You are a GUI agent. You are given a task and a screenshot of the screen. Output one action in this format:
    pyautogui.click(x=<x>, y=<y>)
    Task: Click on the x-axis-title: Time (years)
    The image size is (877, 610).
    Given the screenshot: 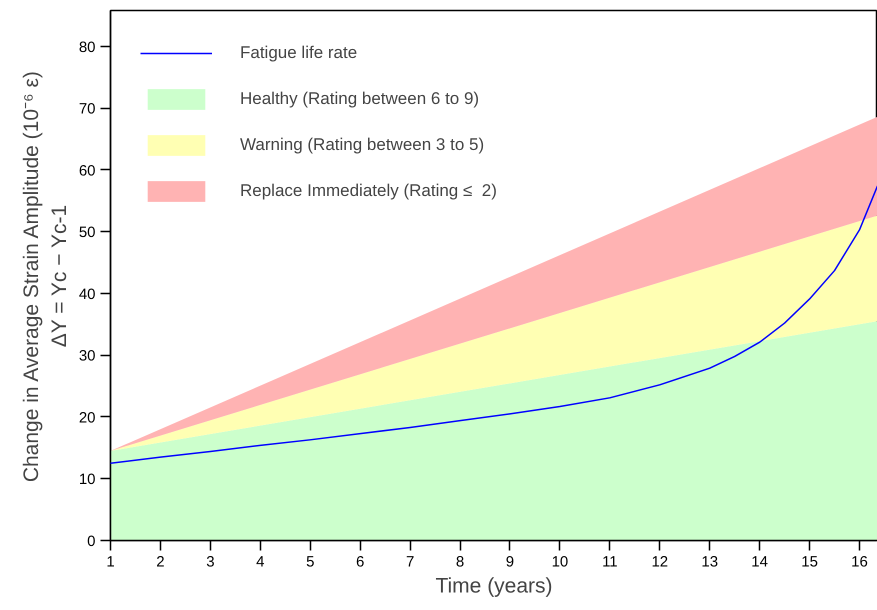 What is the action you would take?
    pyautogui.click(x=494, y=586)
    